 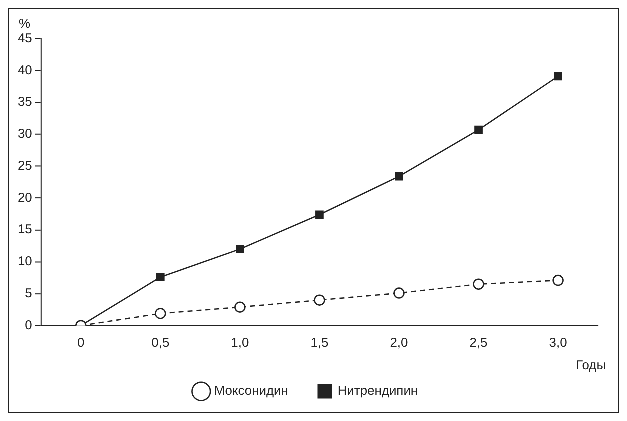 What do you see at coordinates (25, 134) in the screenshot?
I see `y-tick-label: 30` at bounding box center [25, 134].